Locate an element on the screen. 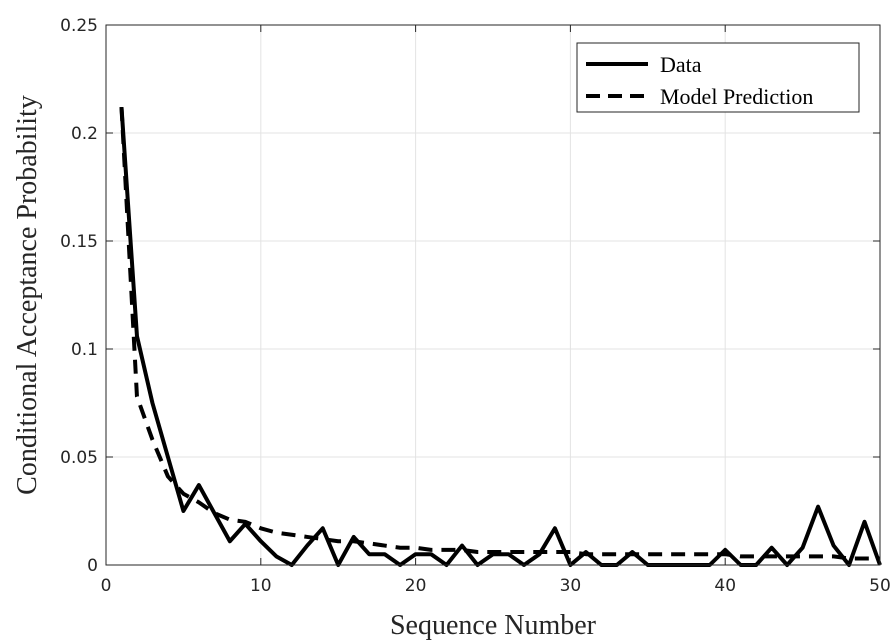  legend-label-model: Model Prediction is located at coordinates (736, 96).